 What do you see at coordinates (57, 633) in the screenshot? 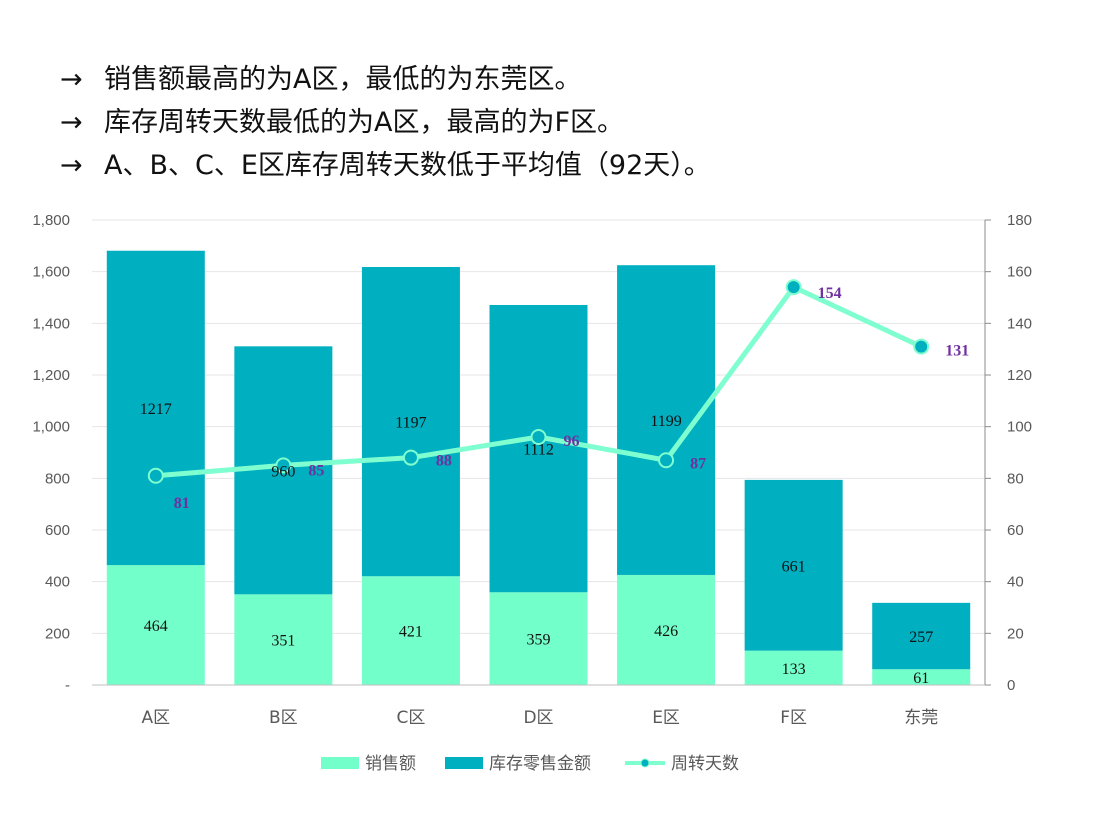
I see `y-left-tick-label: 200` at bounding box center [57, 633].